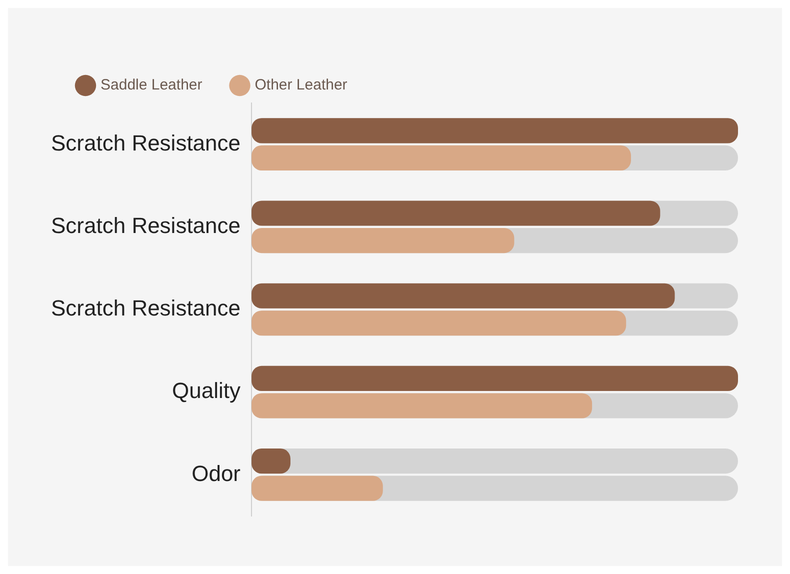 The image size is (790, 574). What do you see at coordinates (151, 85) in the screenshot?
I see `legend-label: Saddle Leather` at bounding box center [151, 85].